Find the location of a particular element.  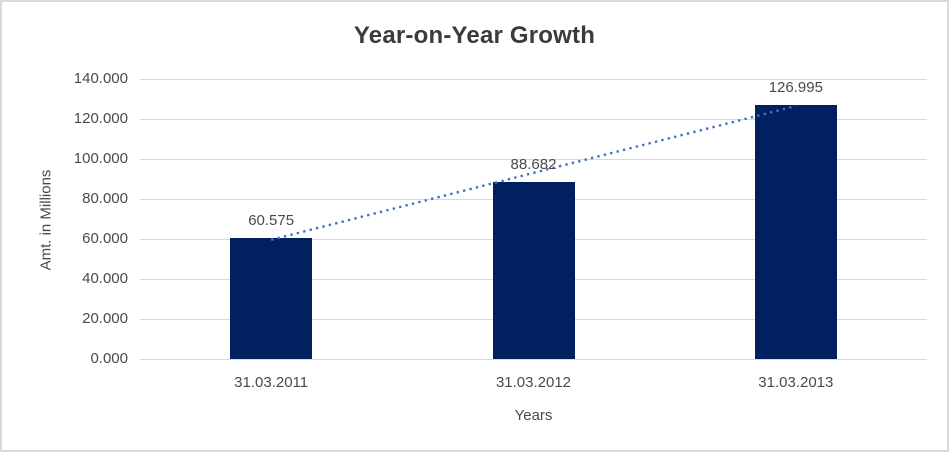

y-axis-title: Amt. in Millions is located at coordinates (46, 220).